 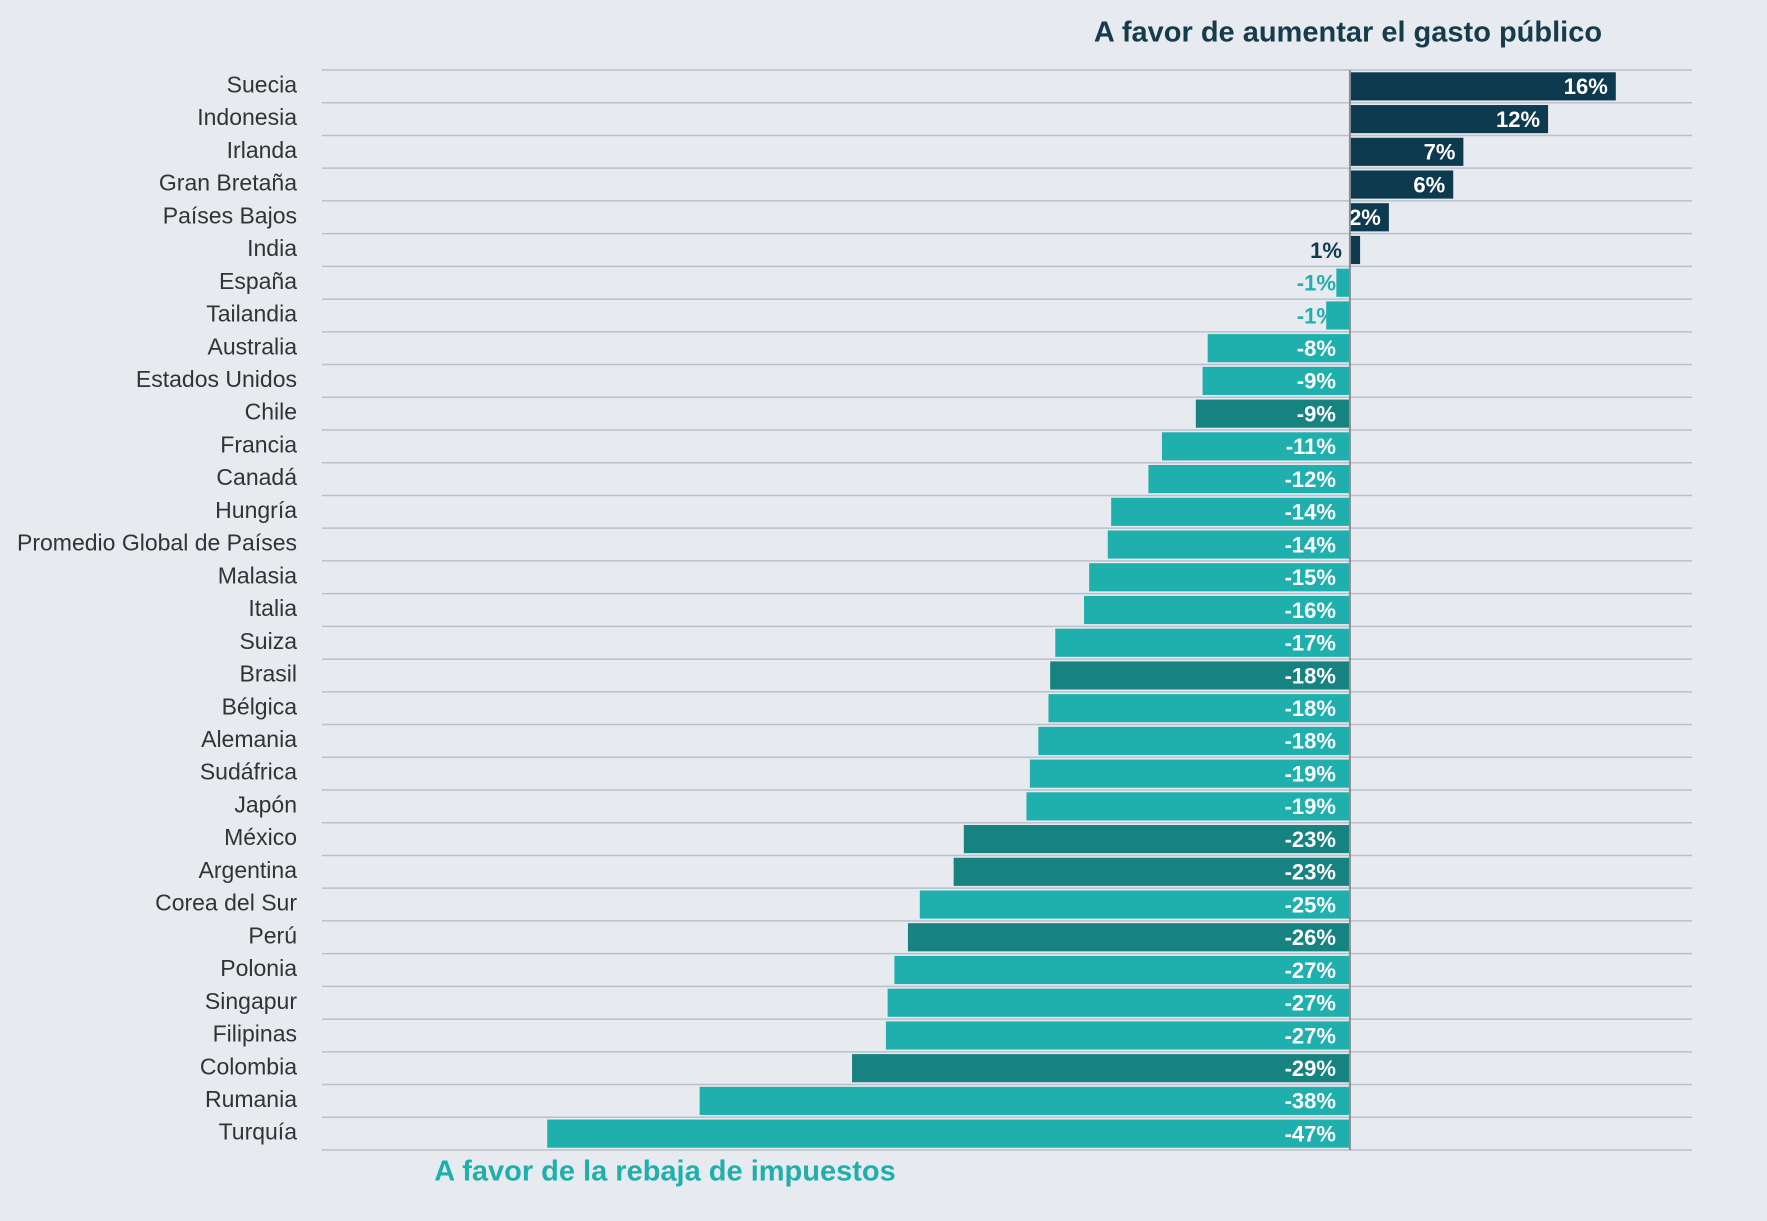 I want to click on value-label: 16%, so click(x=1586, y=86).